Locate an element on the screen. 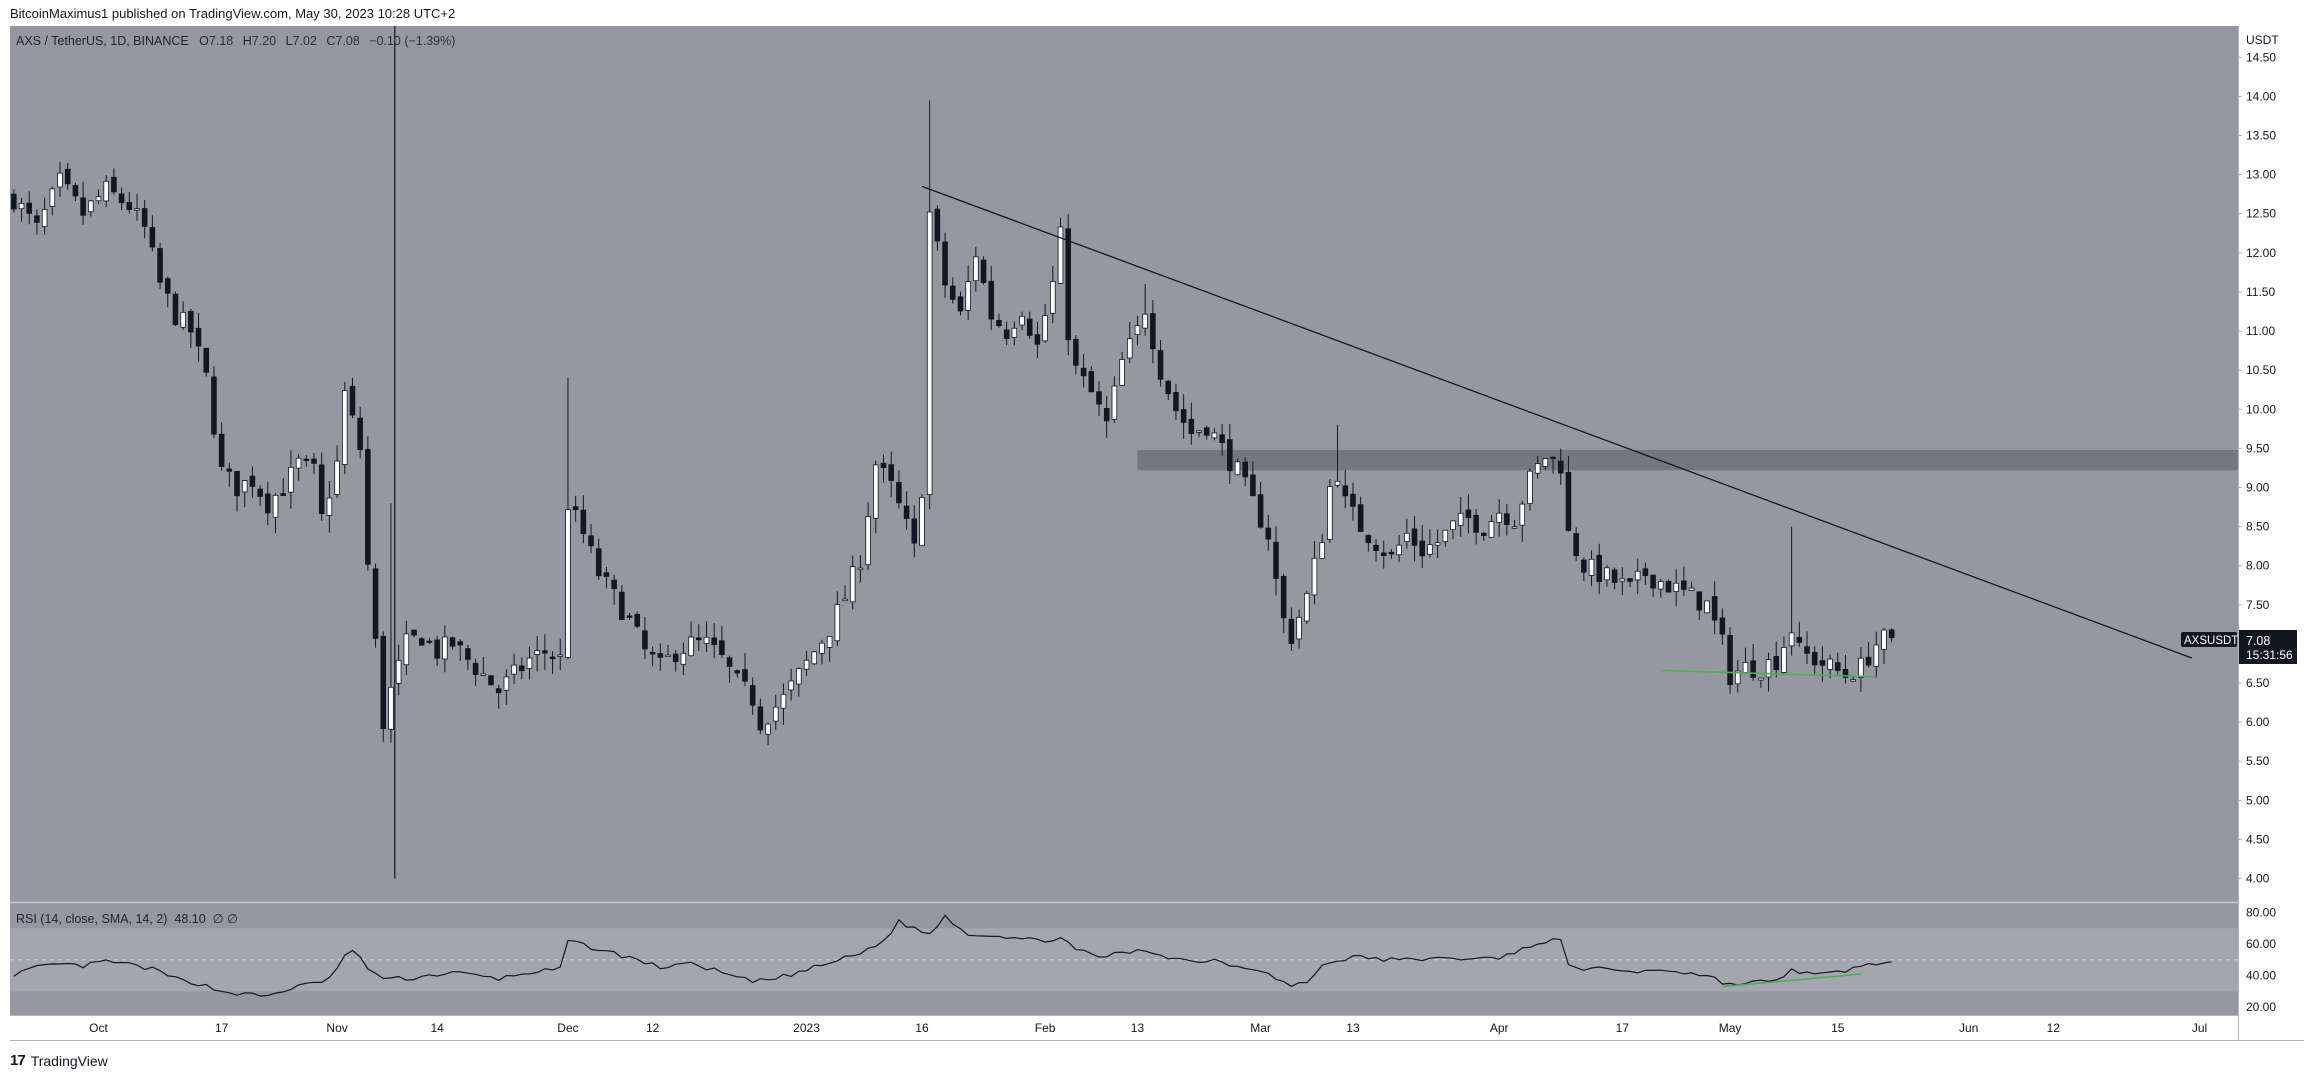 Image resolution: width=2314 pixels, height=1079 pixels. currency-label: USDT is located at coordinates (2262, 40).